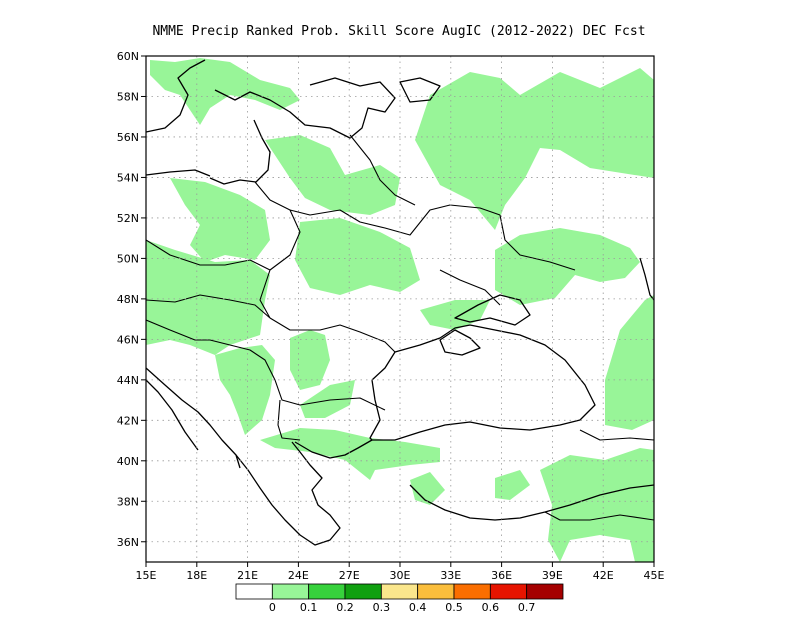 Image resolution: width=800 pixels, height=618 pixels. Describe the element at coordinates (128, 258) in the screenshot. I see `y-tick-label: 50N` at that location.